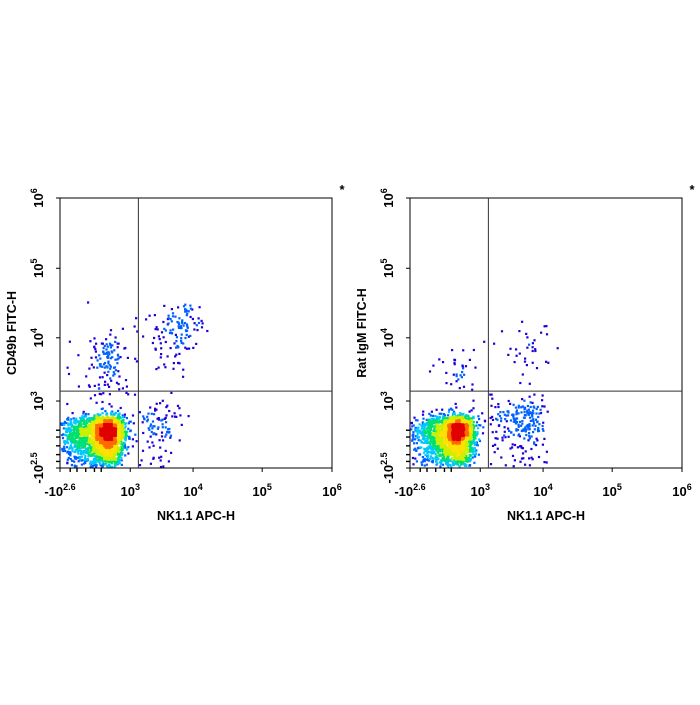  Describe the element at coordinates (196, 516) in the screenshot. I see `x-axis-title: NK1.1 APC-H` at that location.